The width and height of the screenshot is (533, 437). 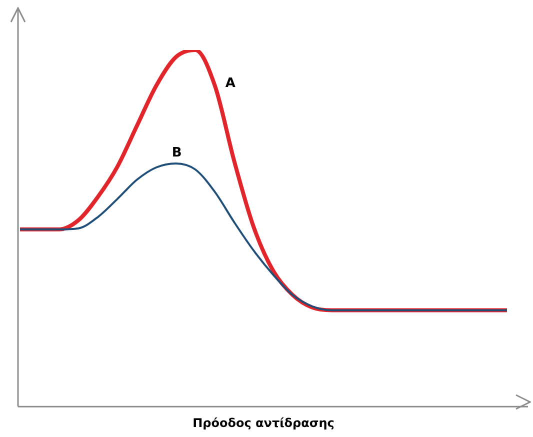 What do you see at coordinates (263, 423) in the screenshot?
I see `x-axis-title: Πρόοδος αντίδρασης` at bounding box center [263, 423].